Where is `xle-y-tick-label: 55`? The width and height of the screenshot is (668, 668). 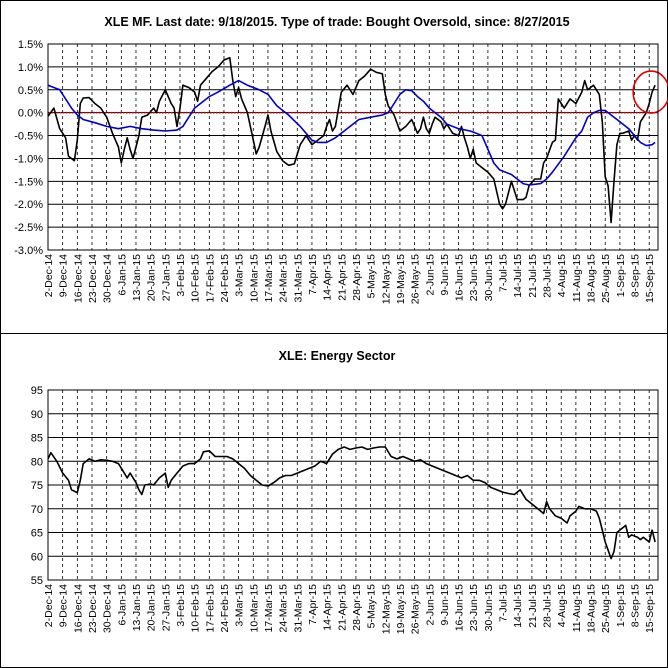
xle-y-tick-label: 55 is located at coordinates (37, 581).